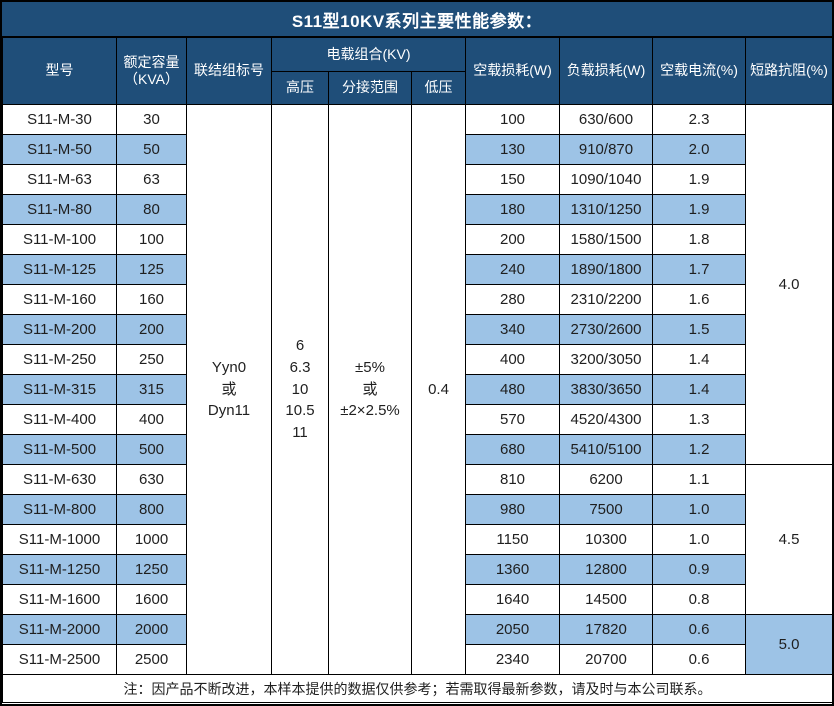 This screenshot has height=706, width=834. Describe the element at coordinates (606, 659) in the screenshot. I see `cell-load-loss: 20700` at that location.